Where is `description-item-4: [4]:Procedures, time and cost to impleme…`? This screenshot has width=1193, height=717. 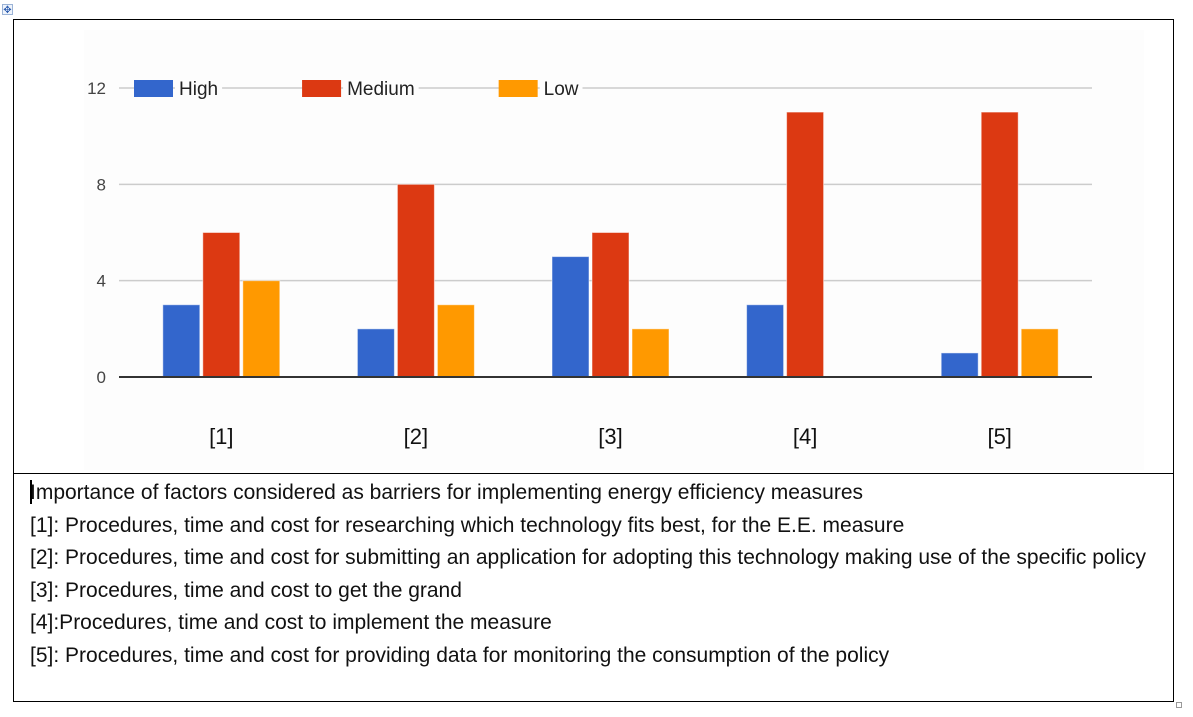 description-item-4: [4]:Procedures, time and cost to impleme… is located at coordinates (291, 622).